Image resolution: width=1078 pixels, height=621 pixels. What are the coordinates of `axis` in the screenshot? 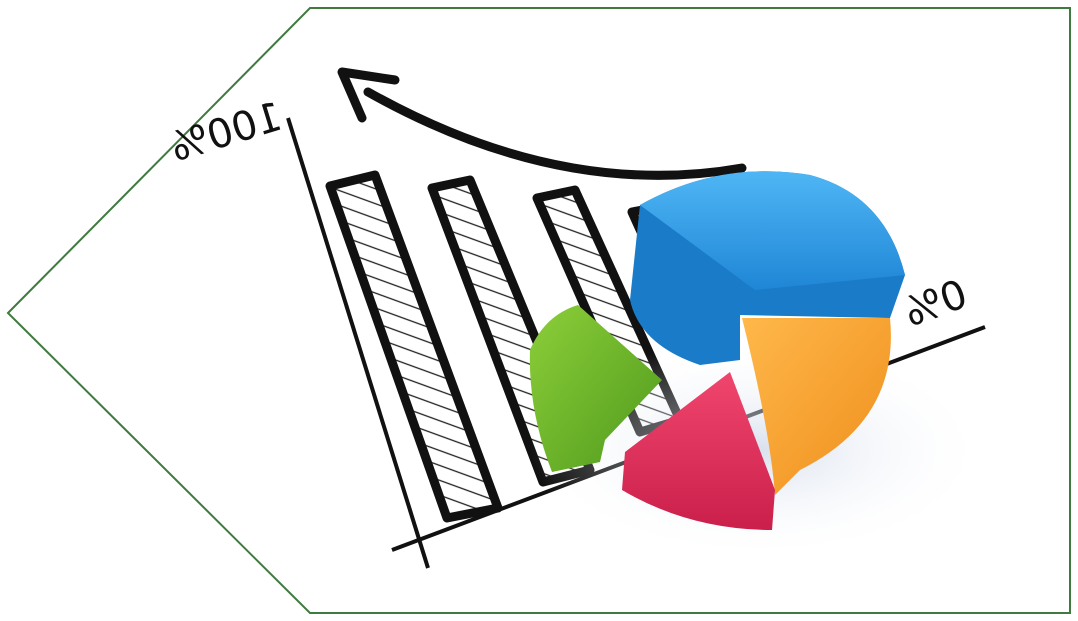 It's located at (358, 343).